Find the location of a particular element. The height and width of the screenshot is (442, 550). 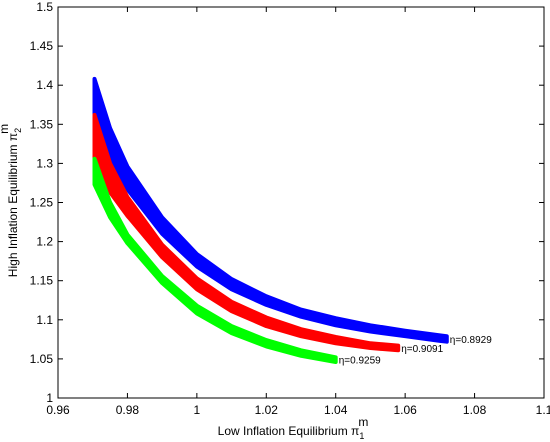

y-tick-label: 1.1 is located at coordinates (44, 320).